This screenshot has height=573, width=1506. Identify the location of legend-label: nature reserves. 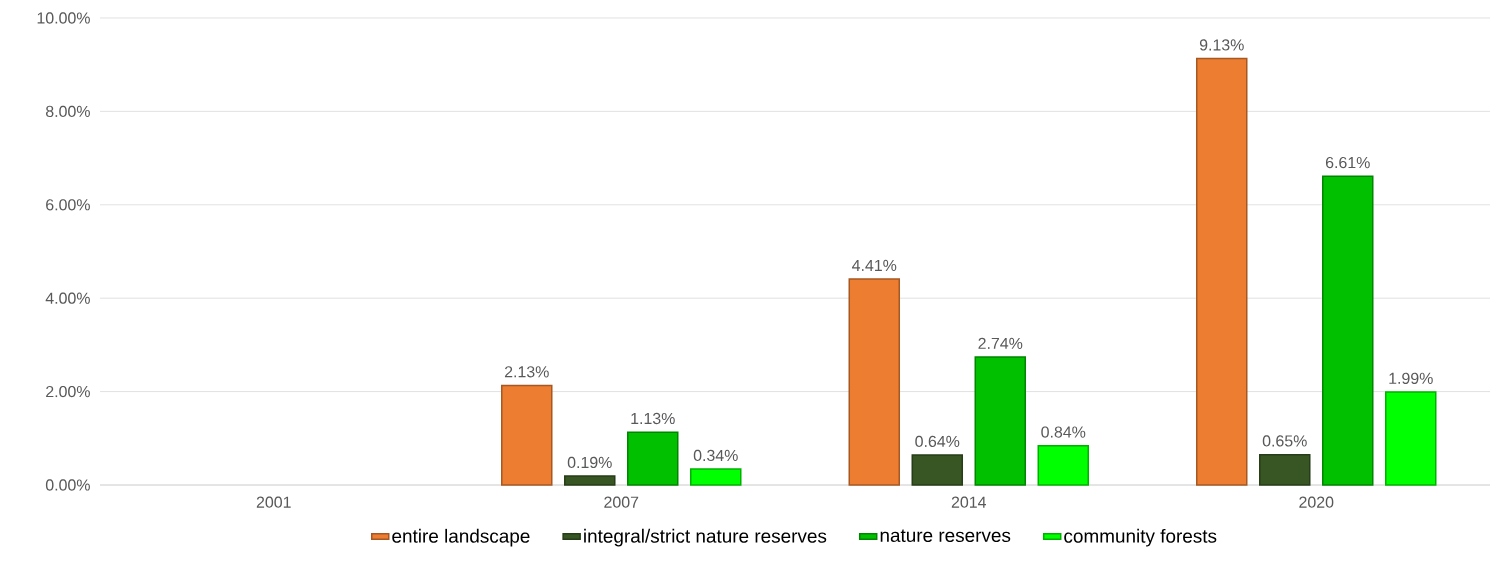
(945, 536).